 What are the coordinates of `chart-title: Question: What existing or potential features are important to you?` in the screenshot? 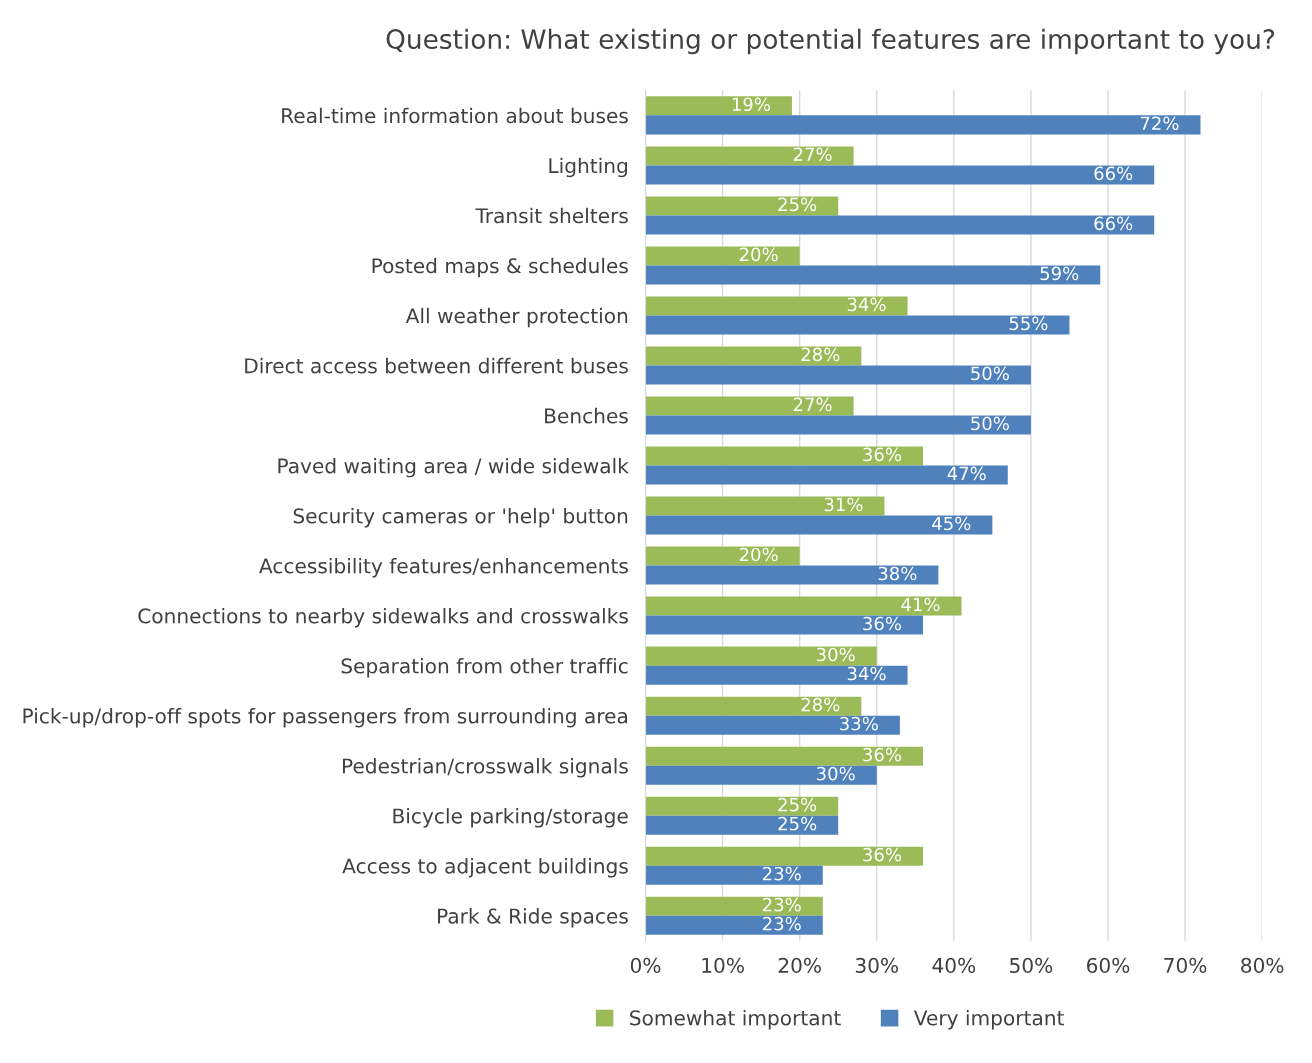 It's located at (830, 41).